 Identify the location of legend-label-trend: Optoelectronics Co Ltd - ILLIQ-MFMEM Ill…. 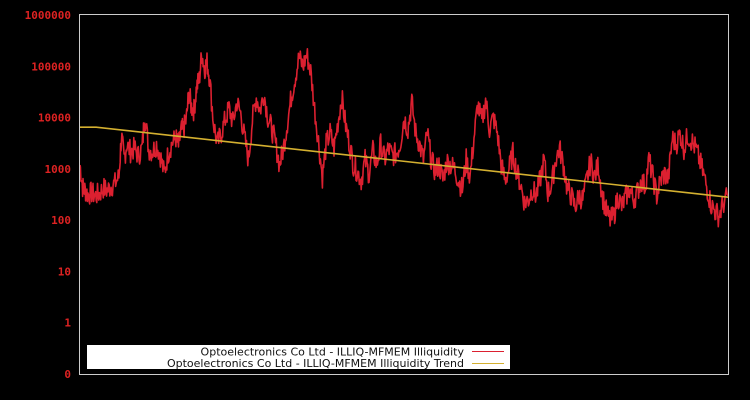
(315, 363).